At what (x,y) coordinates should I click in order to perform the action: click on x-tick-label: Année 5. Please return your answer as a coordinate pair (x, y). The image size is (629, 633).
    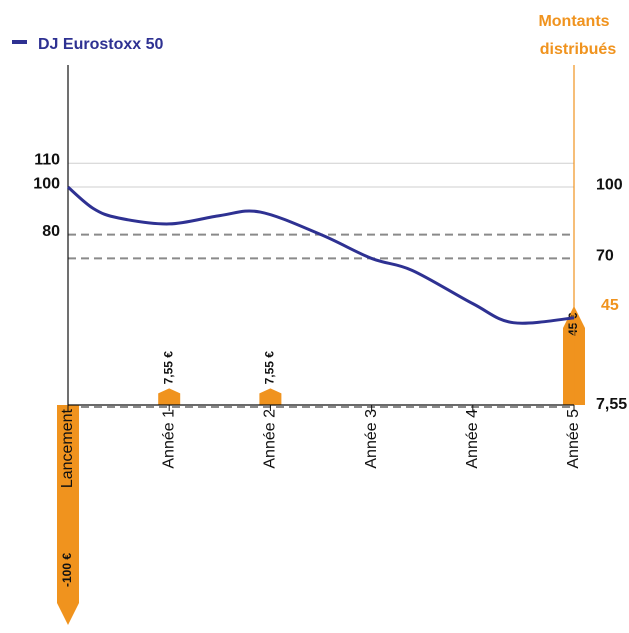
    Looking at the image, I should click on (573, 439).